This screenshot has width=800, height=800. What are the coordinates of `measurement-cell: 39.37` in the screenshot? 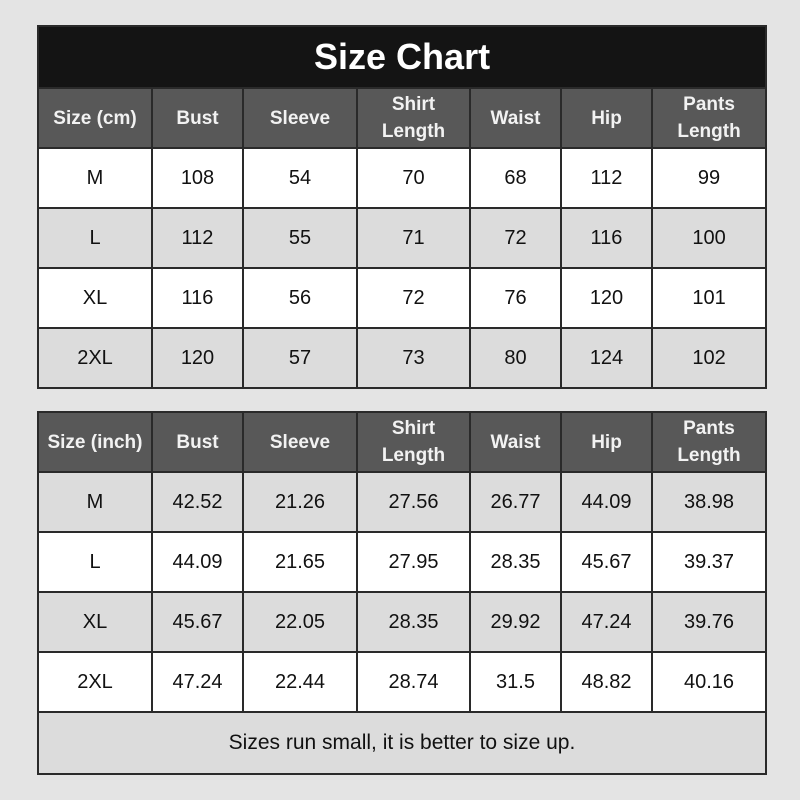 It's located at (709, 562).